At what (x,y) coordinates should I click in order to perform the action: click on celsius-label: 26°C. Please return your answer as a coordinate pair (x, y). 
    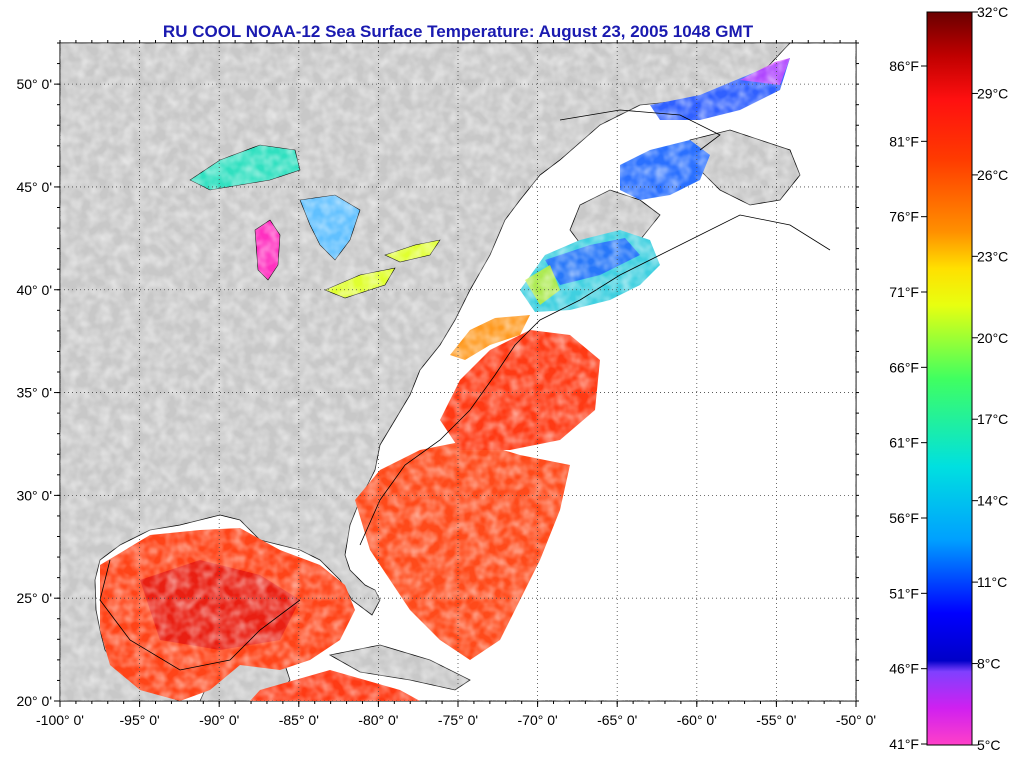
    Looking at the image, I should click on (992, 175).